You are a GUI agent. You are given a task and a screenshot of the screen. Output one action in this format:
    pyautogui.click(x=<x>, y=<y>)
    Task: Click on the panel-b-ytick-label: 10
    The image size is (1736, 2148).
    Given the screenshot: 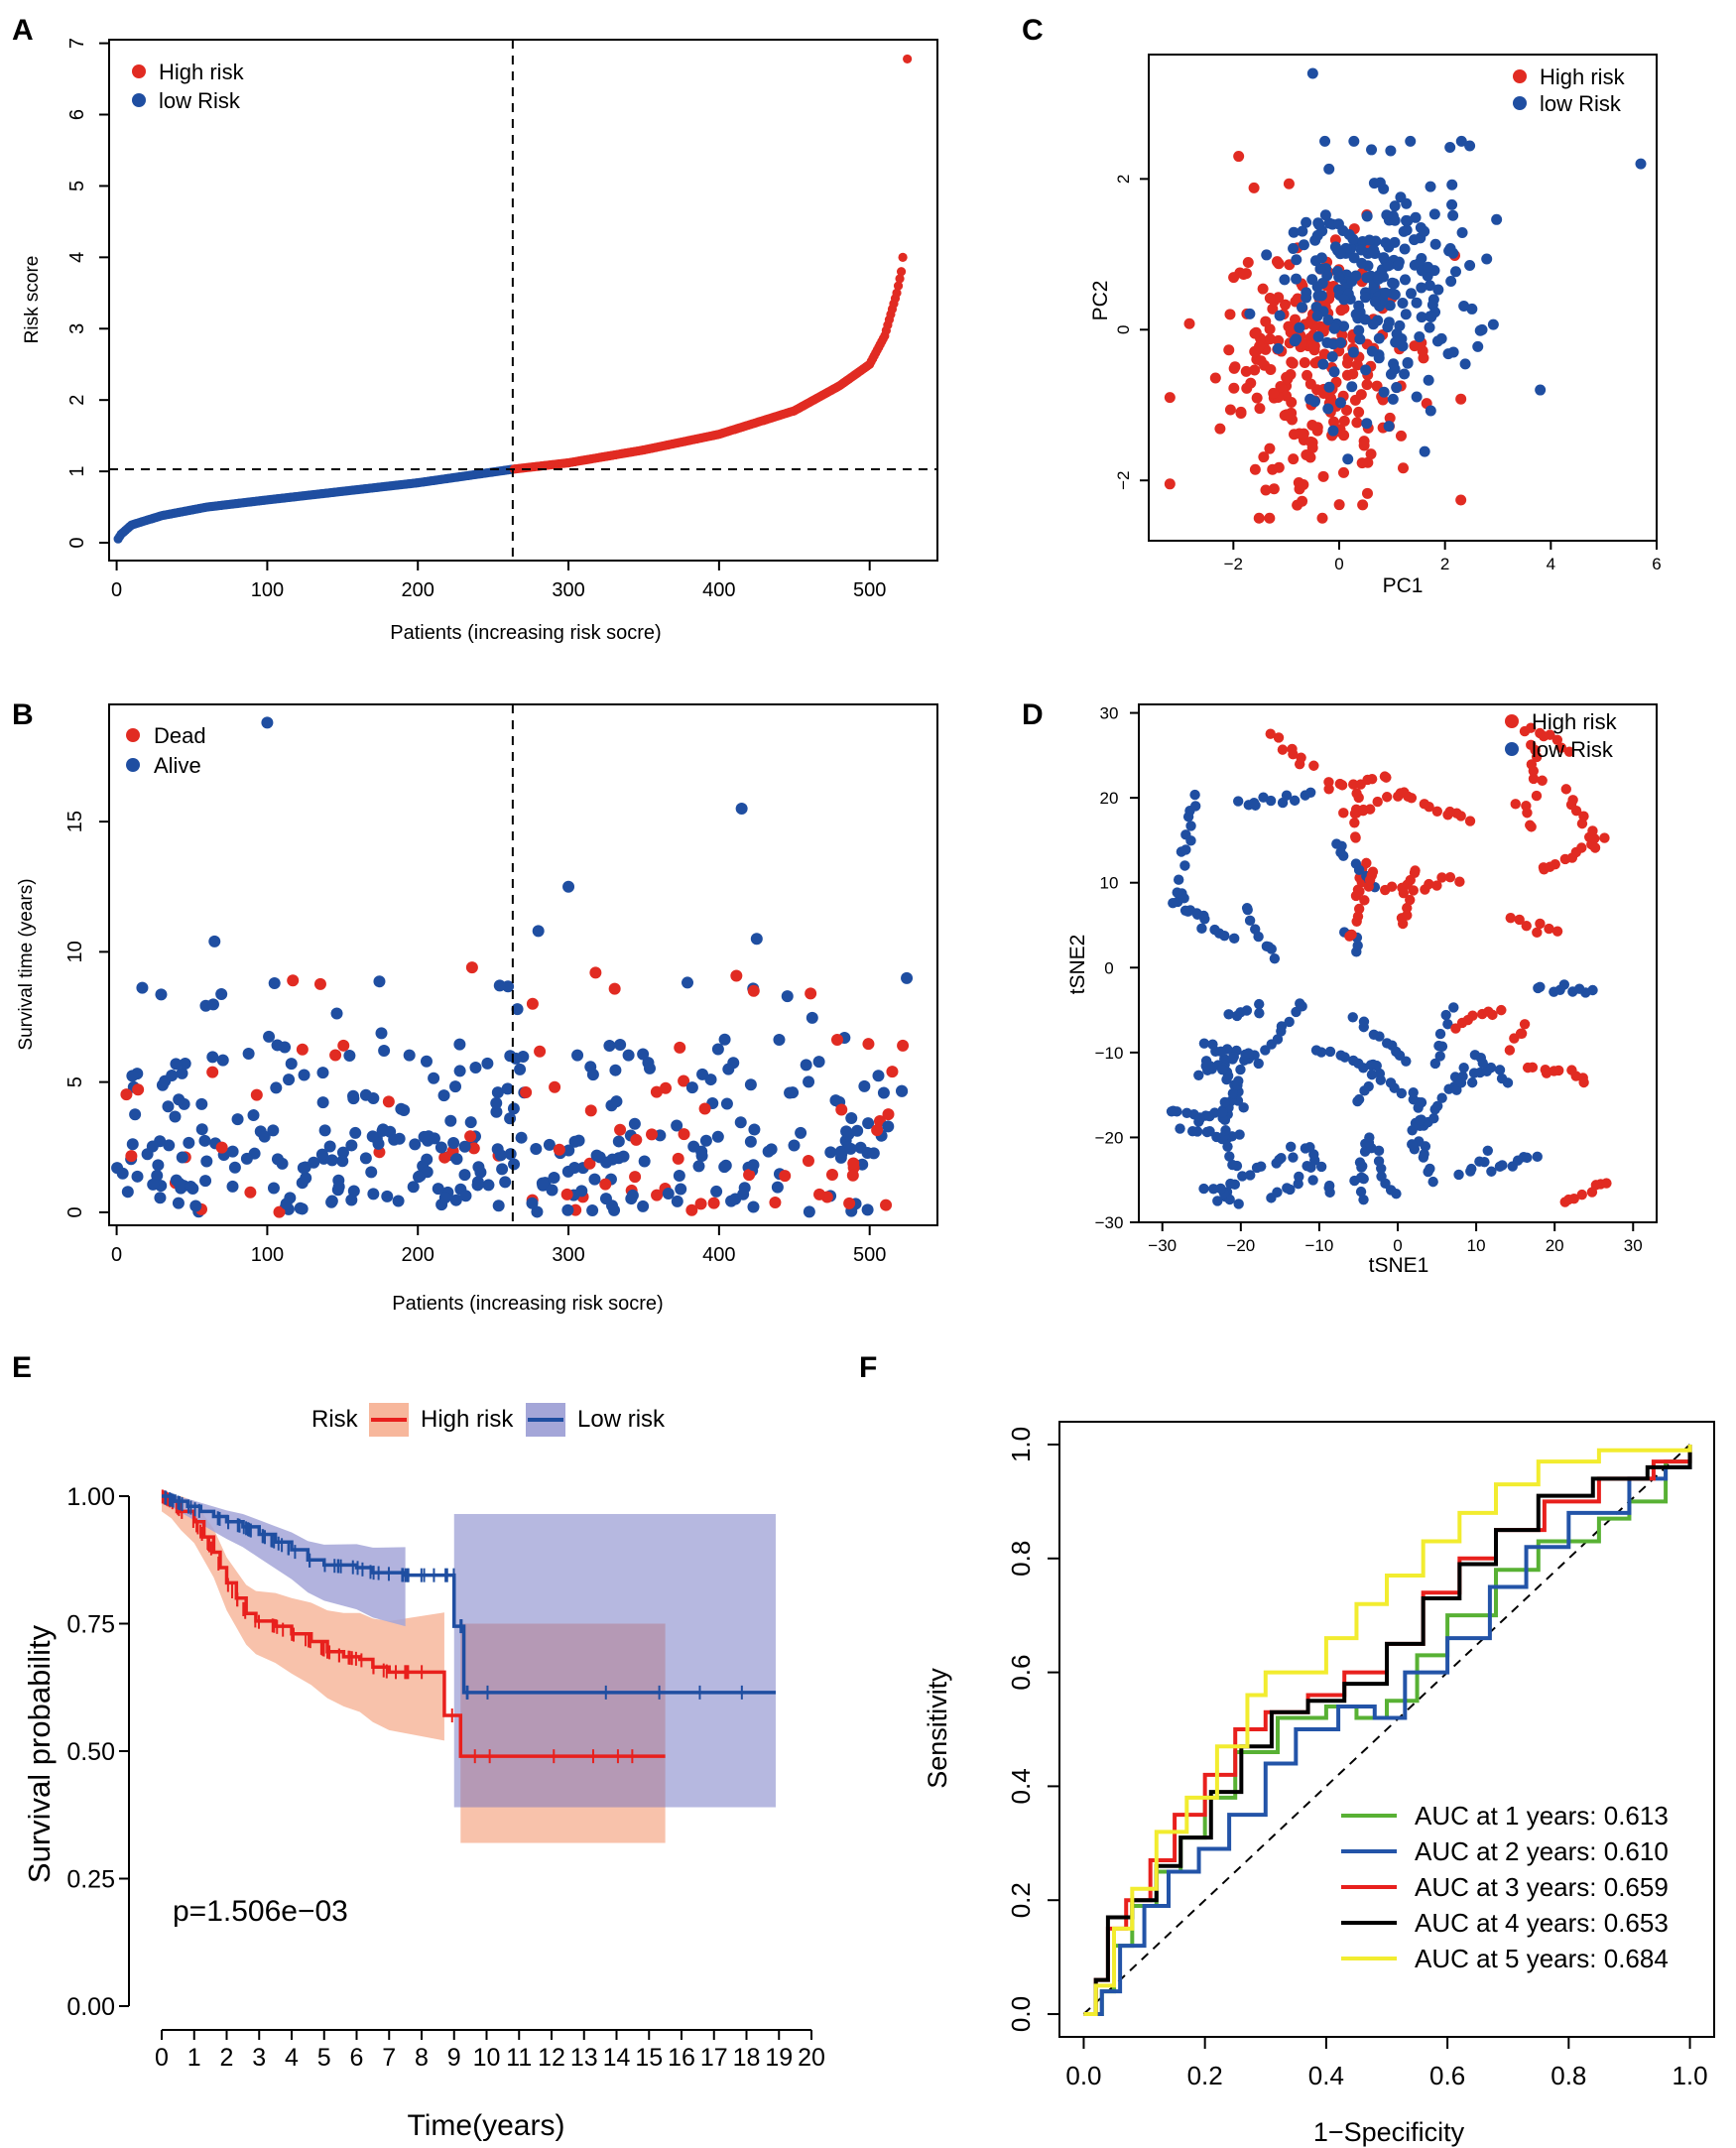 What is the action you would take?
    pyautogui.click(x=75, y=951)
    